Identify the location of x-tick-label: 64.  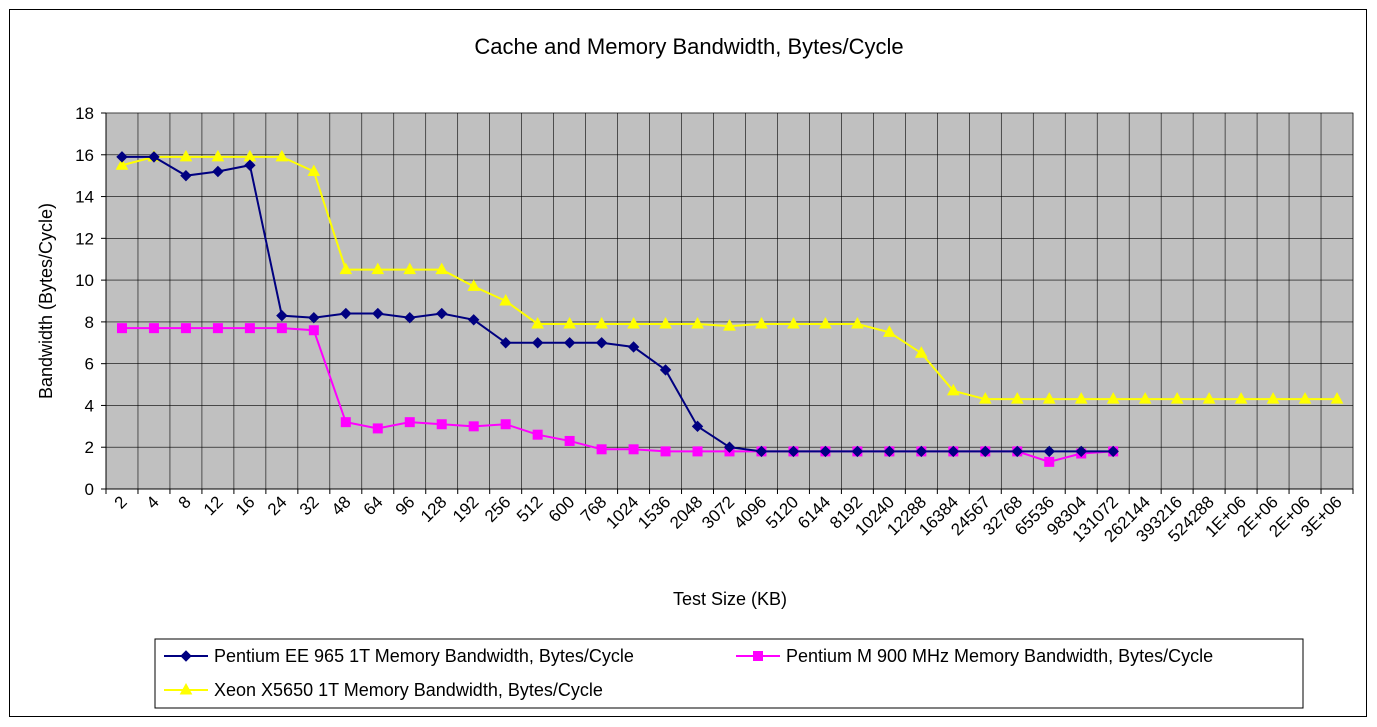
(373, 505).